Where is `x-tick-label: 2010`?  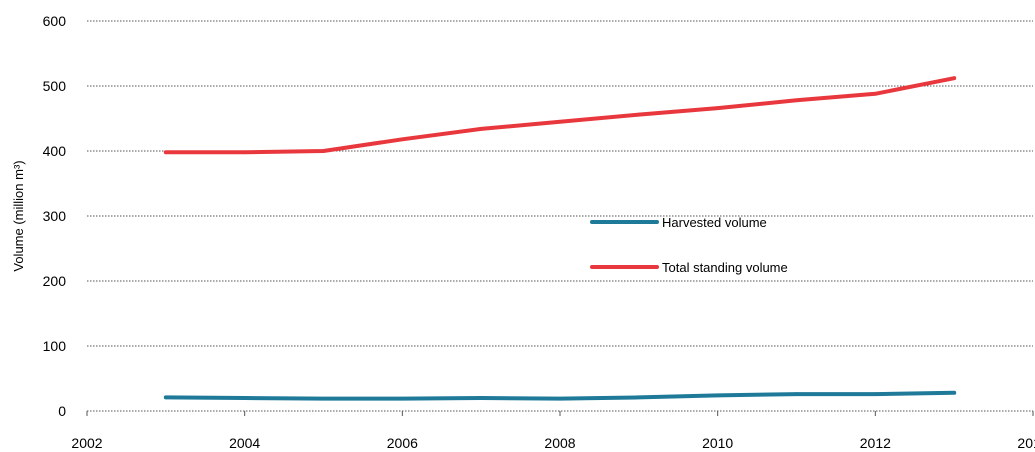
x-tick-label: 2010 is located at coordinates (717, 443).